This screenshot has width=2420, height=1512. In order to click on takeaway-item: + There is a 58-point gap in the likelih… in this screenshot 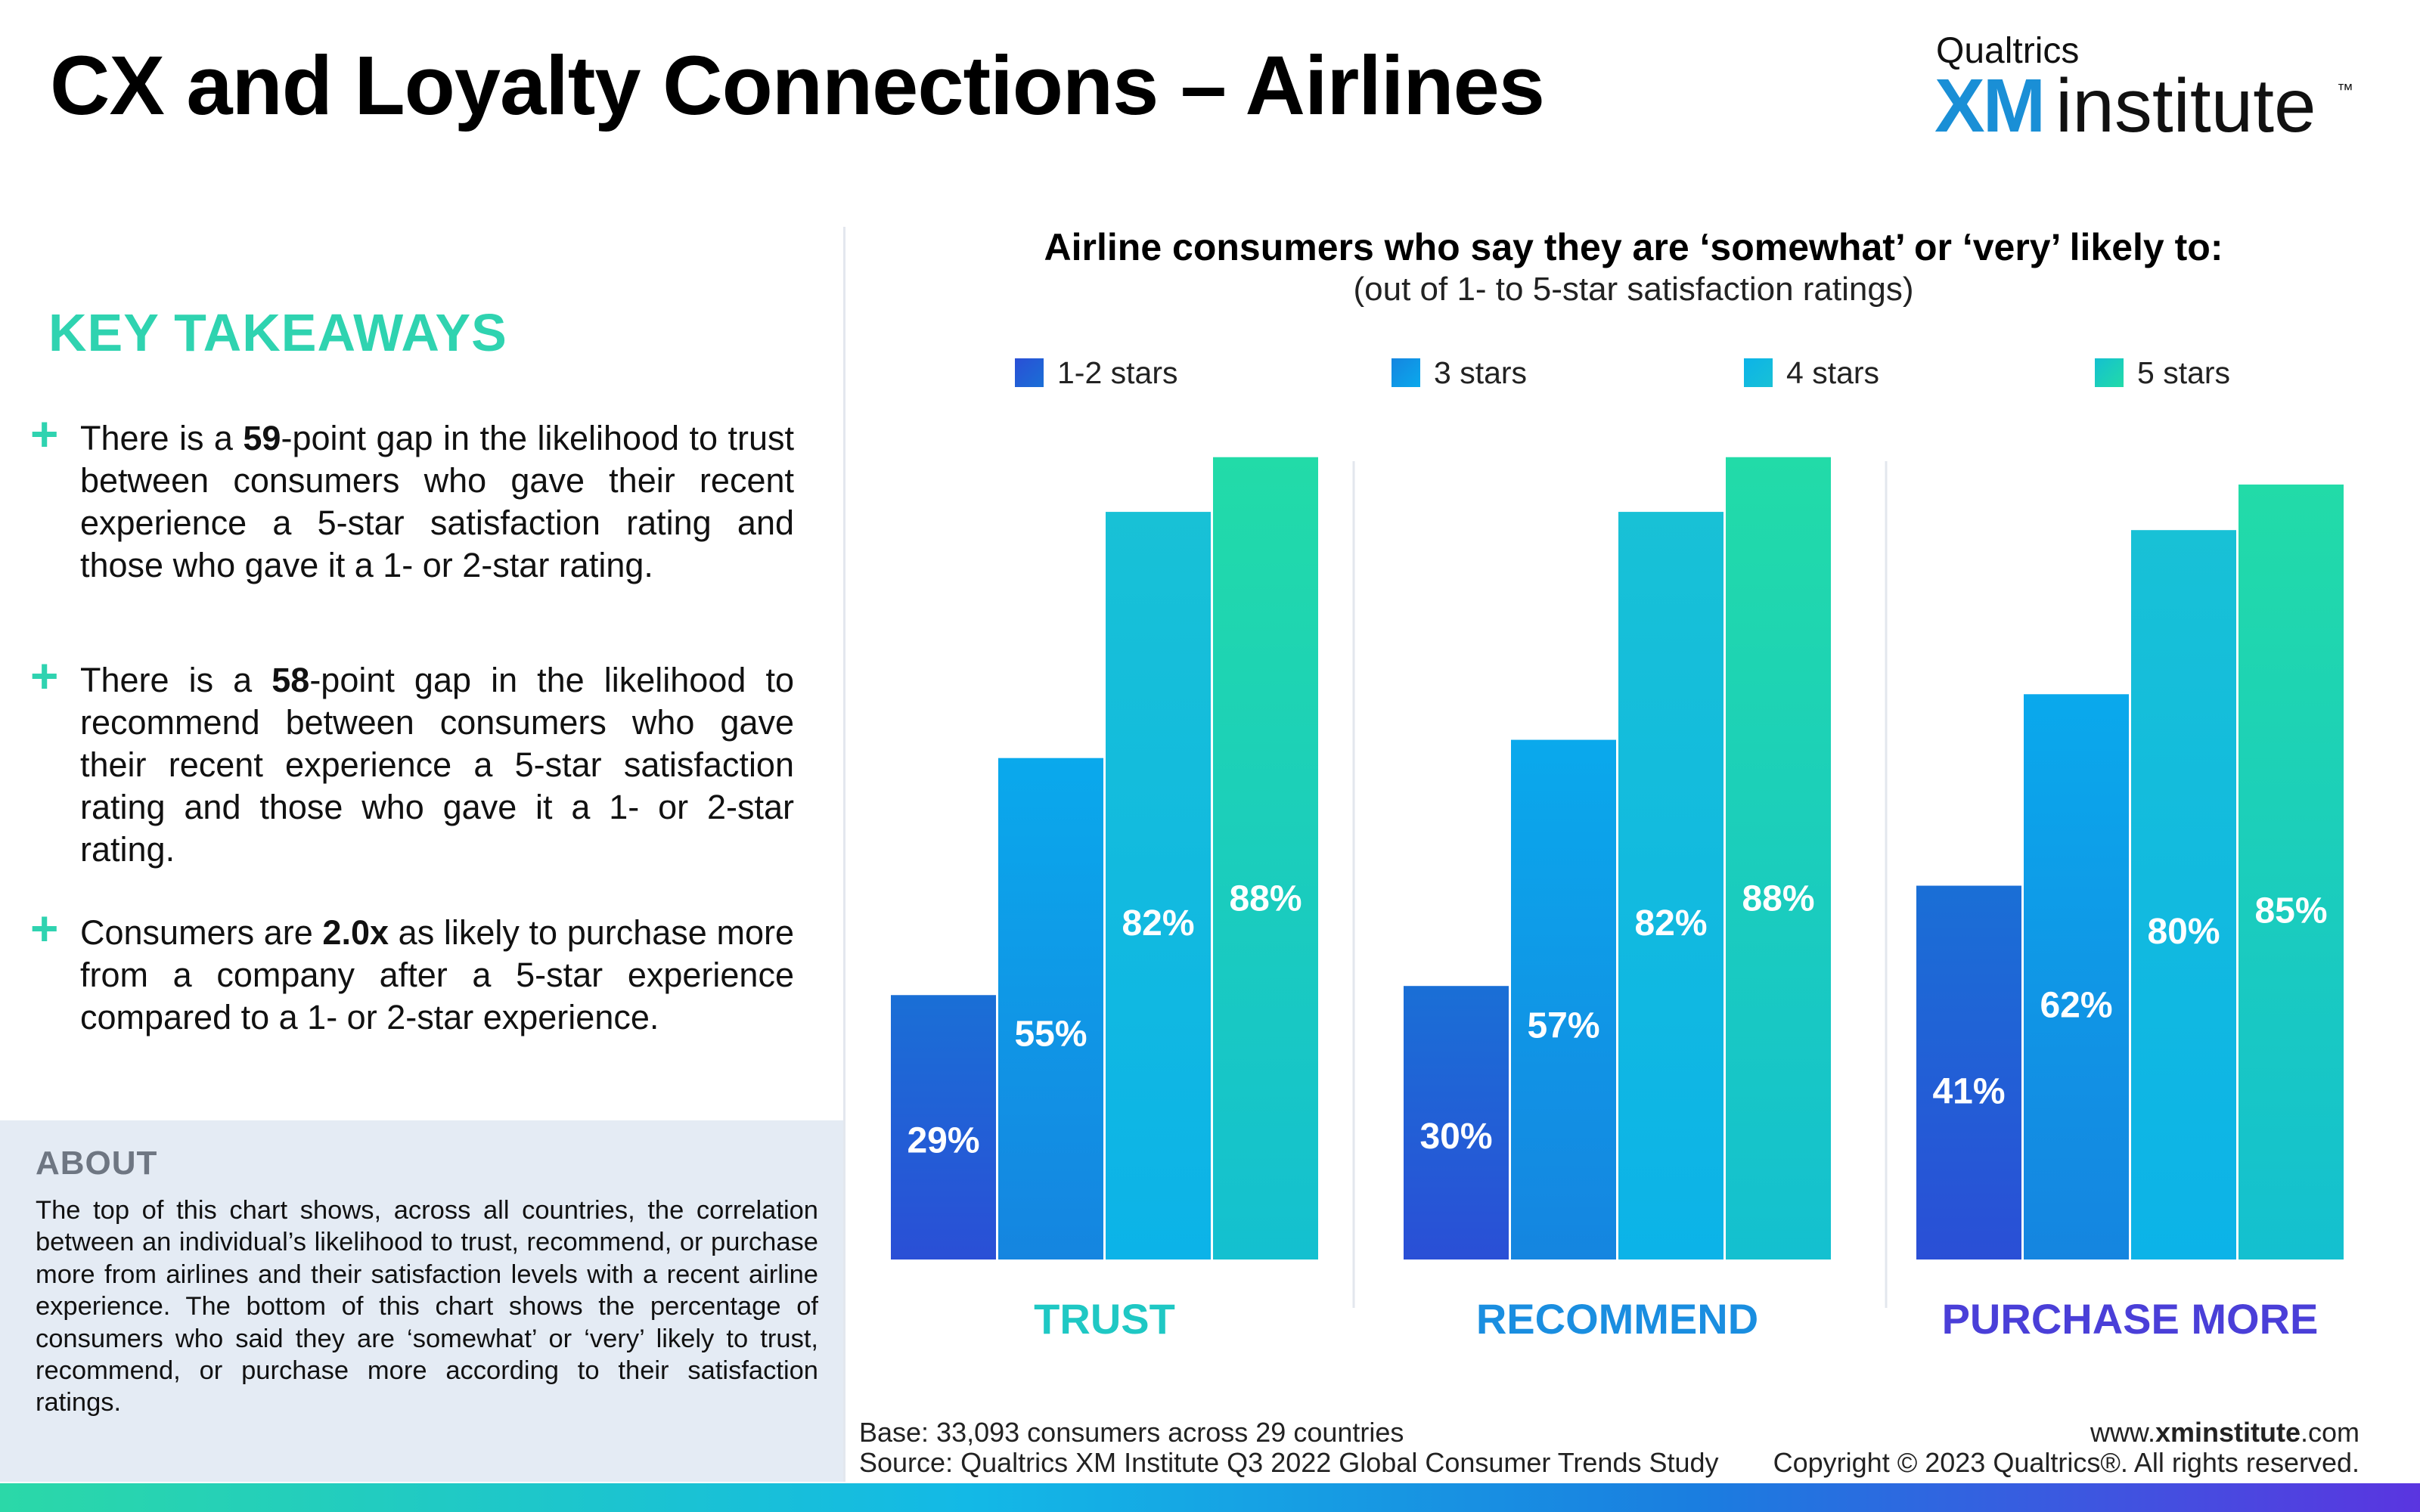, I will do `click(412, 761)`.